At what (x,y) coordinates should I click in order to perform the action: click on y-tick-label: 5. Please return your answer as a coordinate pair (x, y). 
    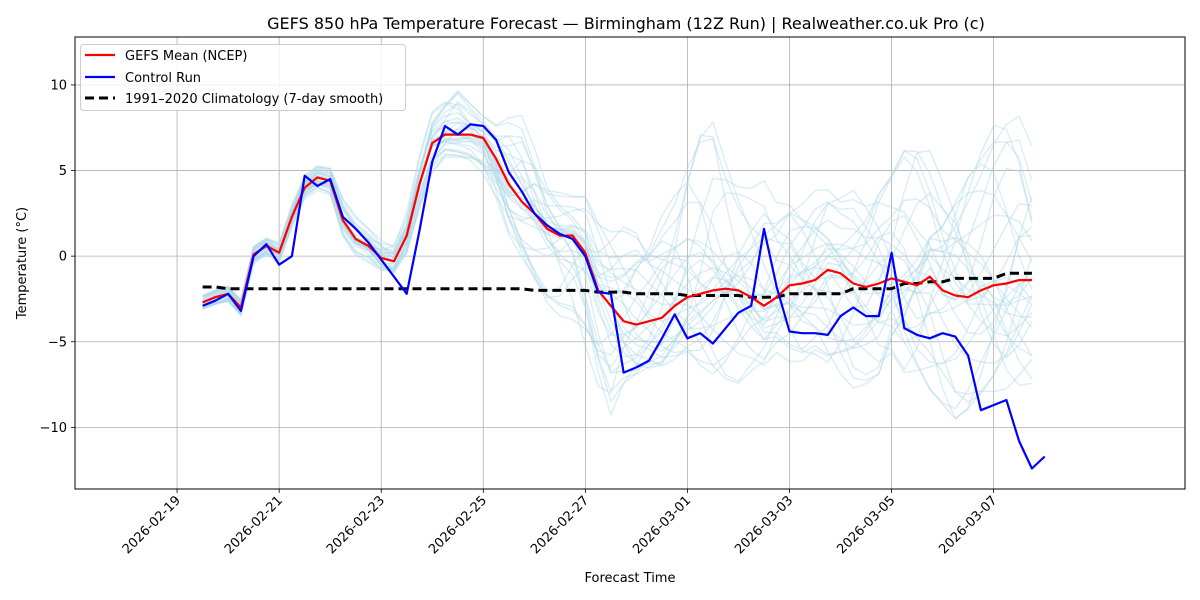
    Looking at the image, I should click on (63, 171).